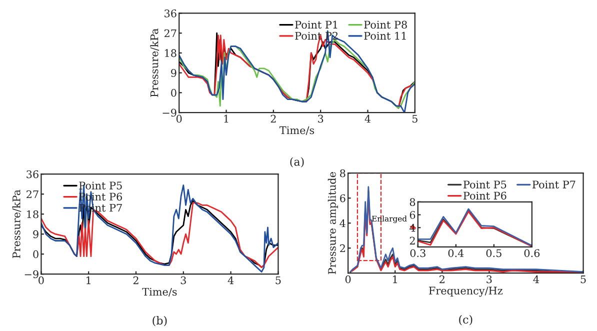 The height and width of the screenshot is (331, 597). I want to click on y-tick-label: 0, so click(173, 92).